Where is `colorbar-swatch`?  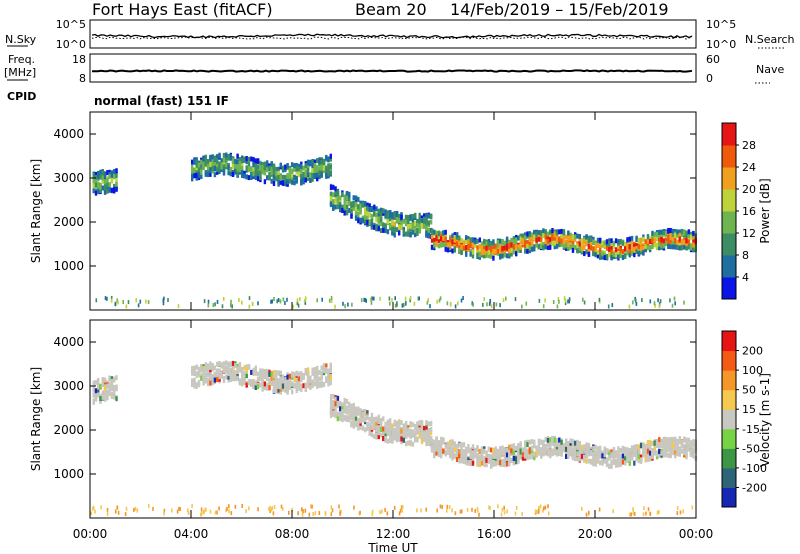 colorbar-swatch is located at coordinates (729, 266).